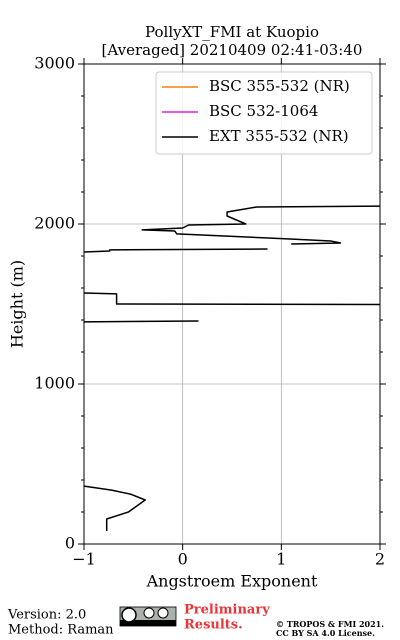 Image resolution: width=400 pixels, height=640 pixels. Describe the element at coordinates (279, 86) in the screenshot. I see `legend-label: BSC 355-532 (NR)` at that location.